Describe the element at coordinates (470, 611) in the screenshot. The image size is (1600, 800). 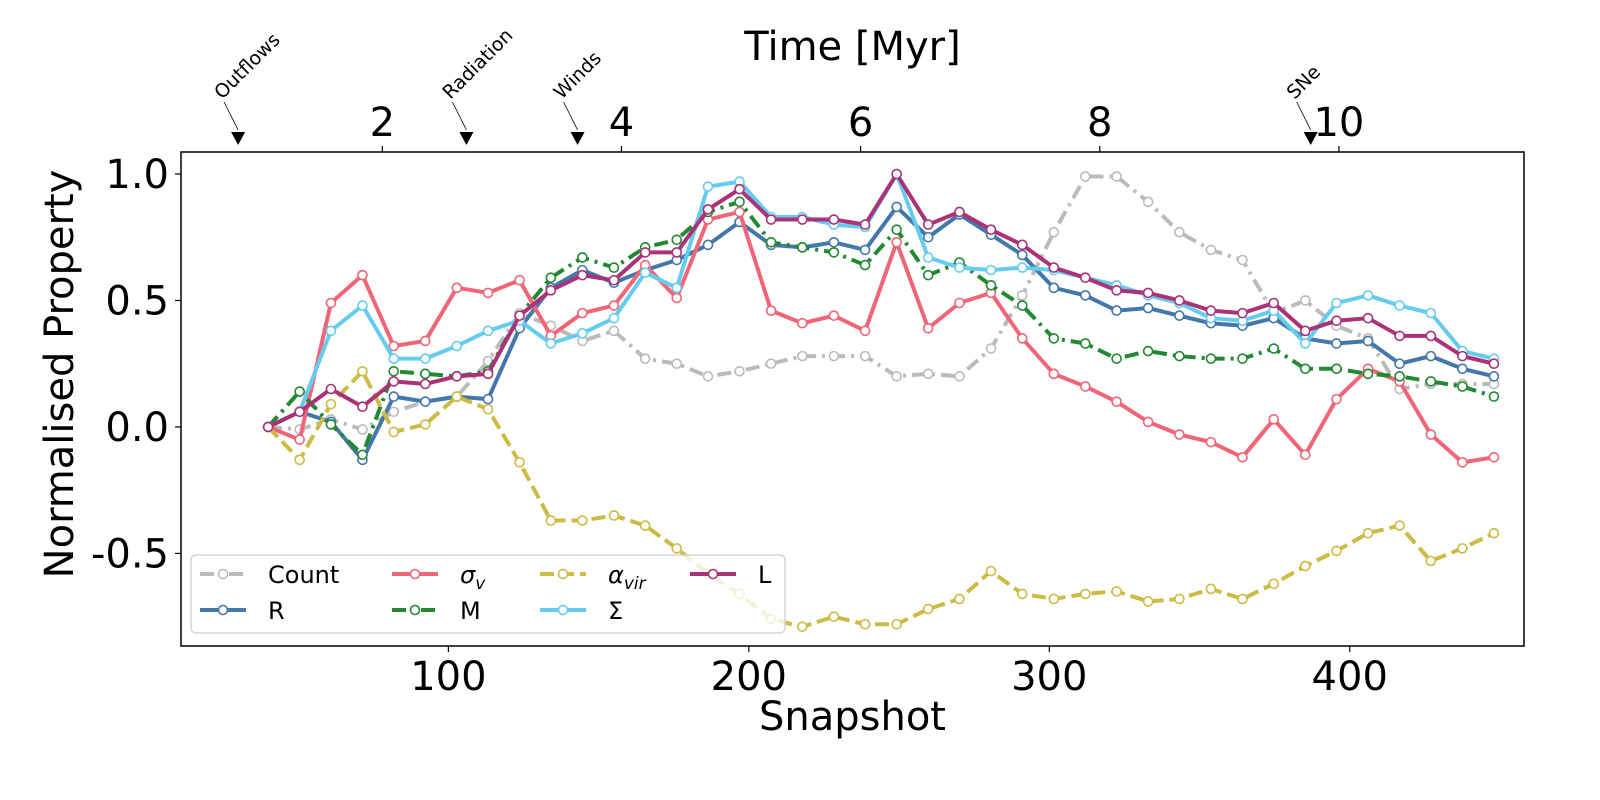
I see `legend-label: M` at that location.